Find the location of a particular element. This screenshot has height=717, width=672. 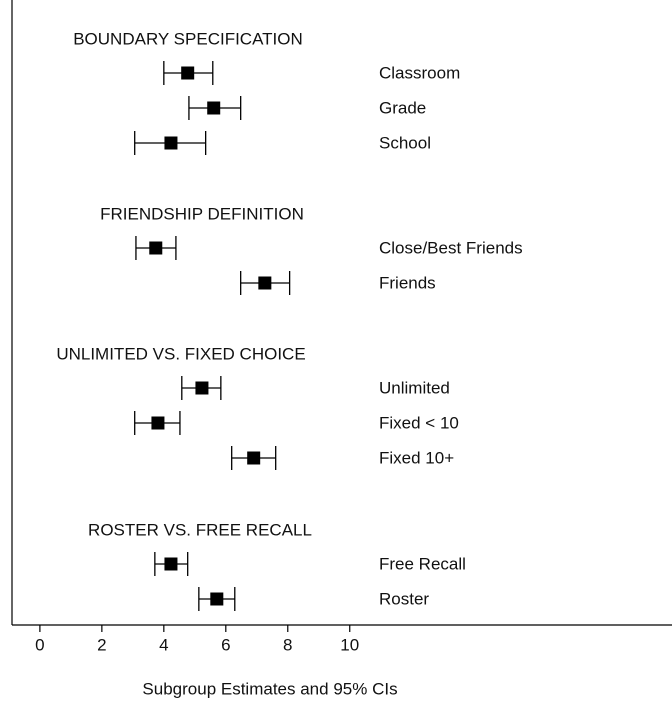

x-tick-label: 2 is located at coordinates (101, 644).